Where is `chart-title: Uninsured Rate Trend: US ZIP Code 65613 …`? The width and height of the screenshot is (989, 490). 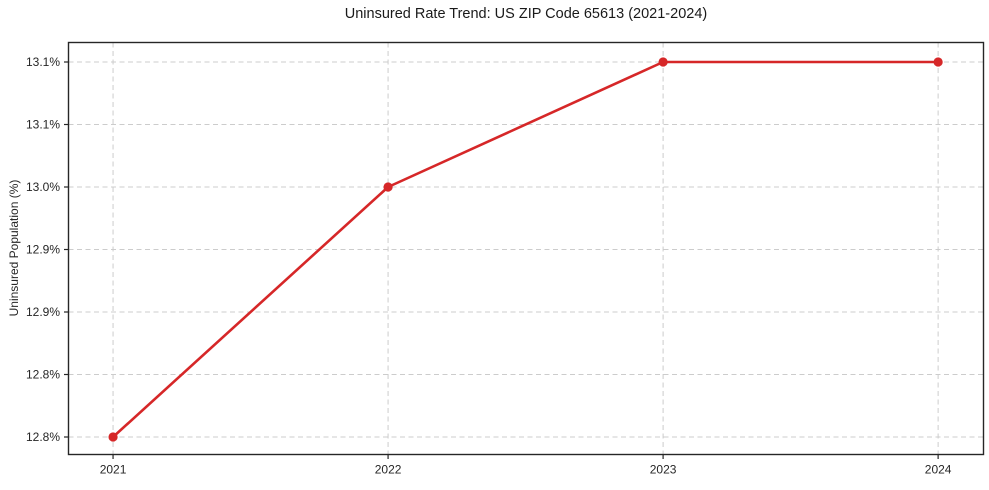 chart-title: Uninsured Rate Trend: US ZIP Code 65613 … is located at coordinates (526, 14).